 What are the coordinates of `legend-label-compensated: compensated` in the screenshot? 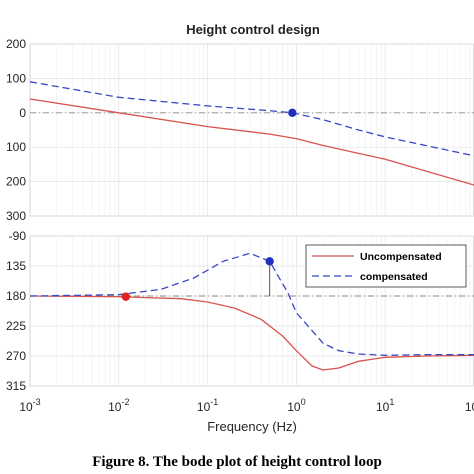 It's located at (394, 277).